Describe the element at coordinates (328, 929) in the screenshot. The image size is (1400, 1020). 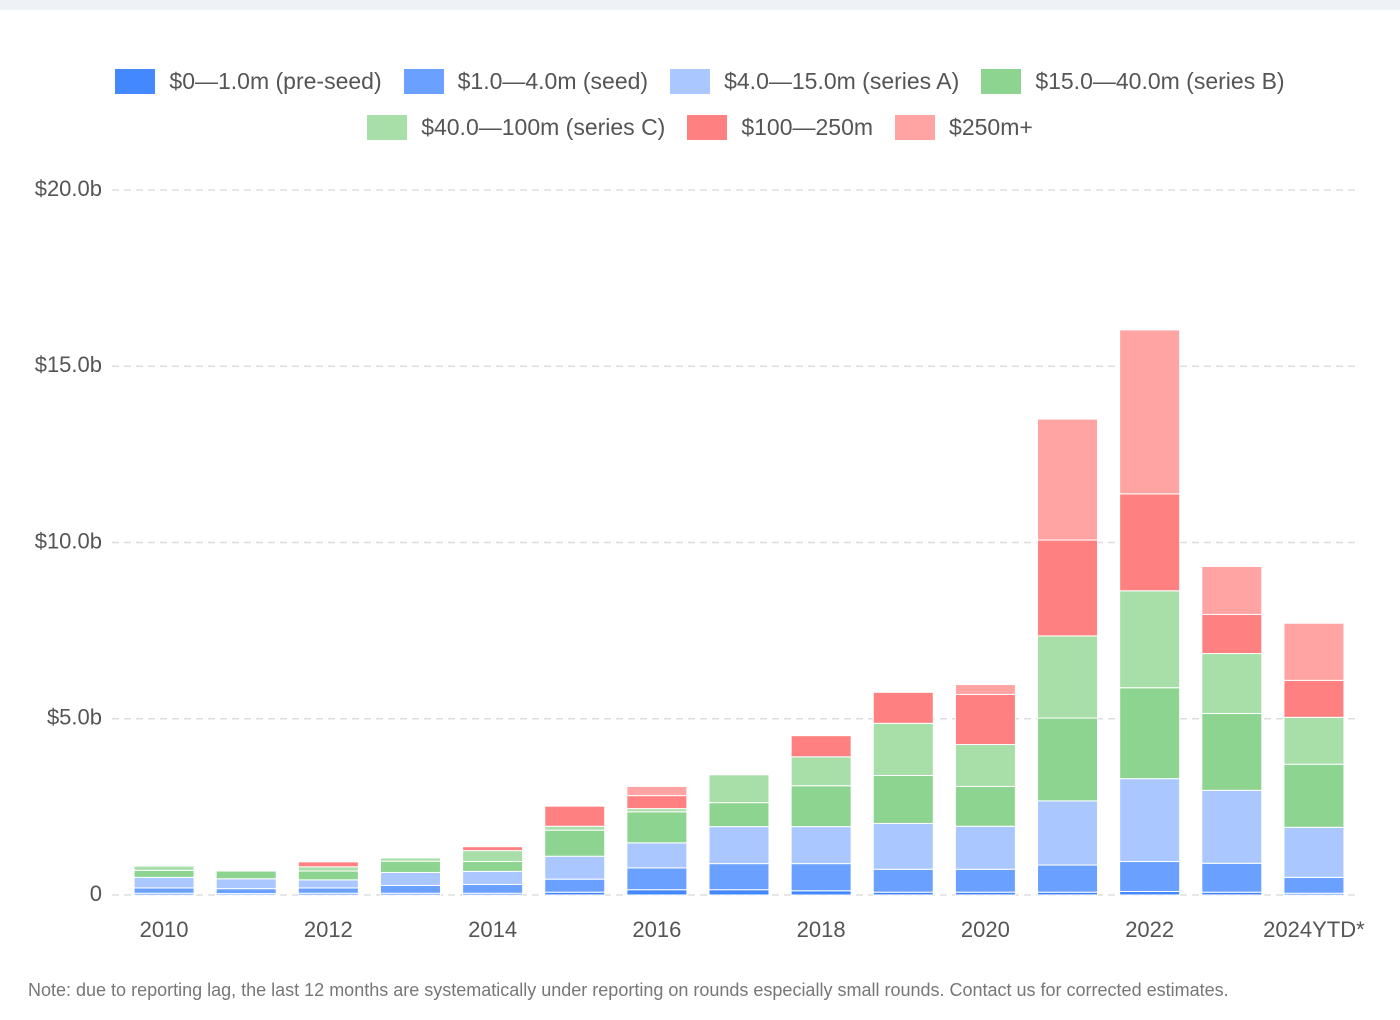
I see `x-tick-label: 2012` at that location.